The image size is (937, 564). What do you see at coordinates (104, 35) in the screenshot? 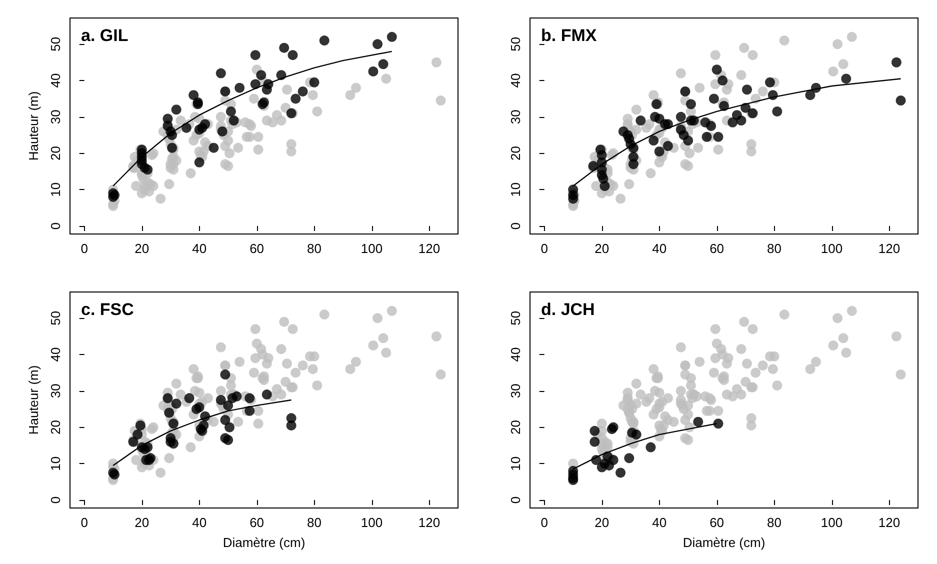
I see `text: a. GIL` at bounding box center [104, 35].